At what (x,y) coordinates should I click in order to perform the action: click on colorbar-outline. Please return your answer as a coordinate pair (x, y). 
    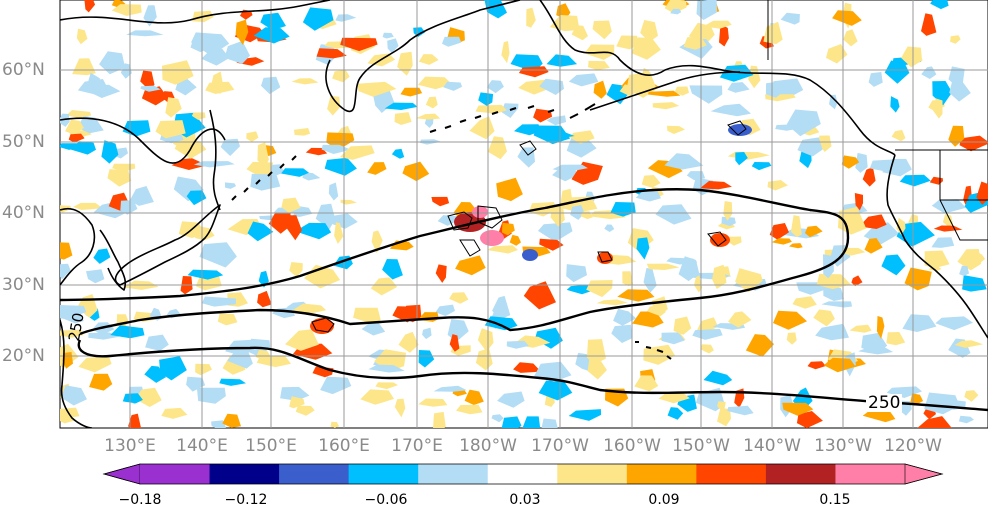
    Looking at the image, I should click on (523, 474).